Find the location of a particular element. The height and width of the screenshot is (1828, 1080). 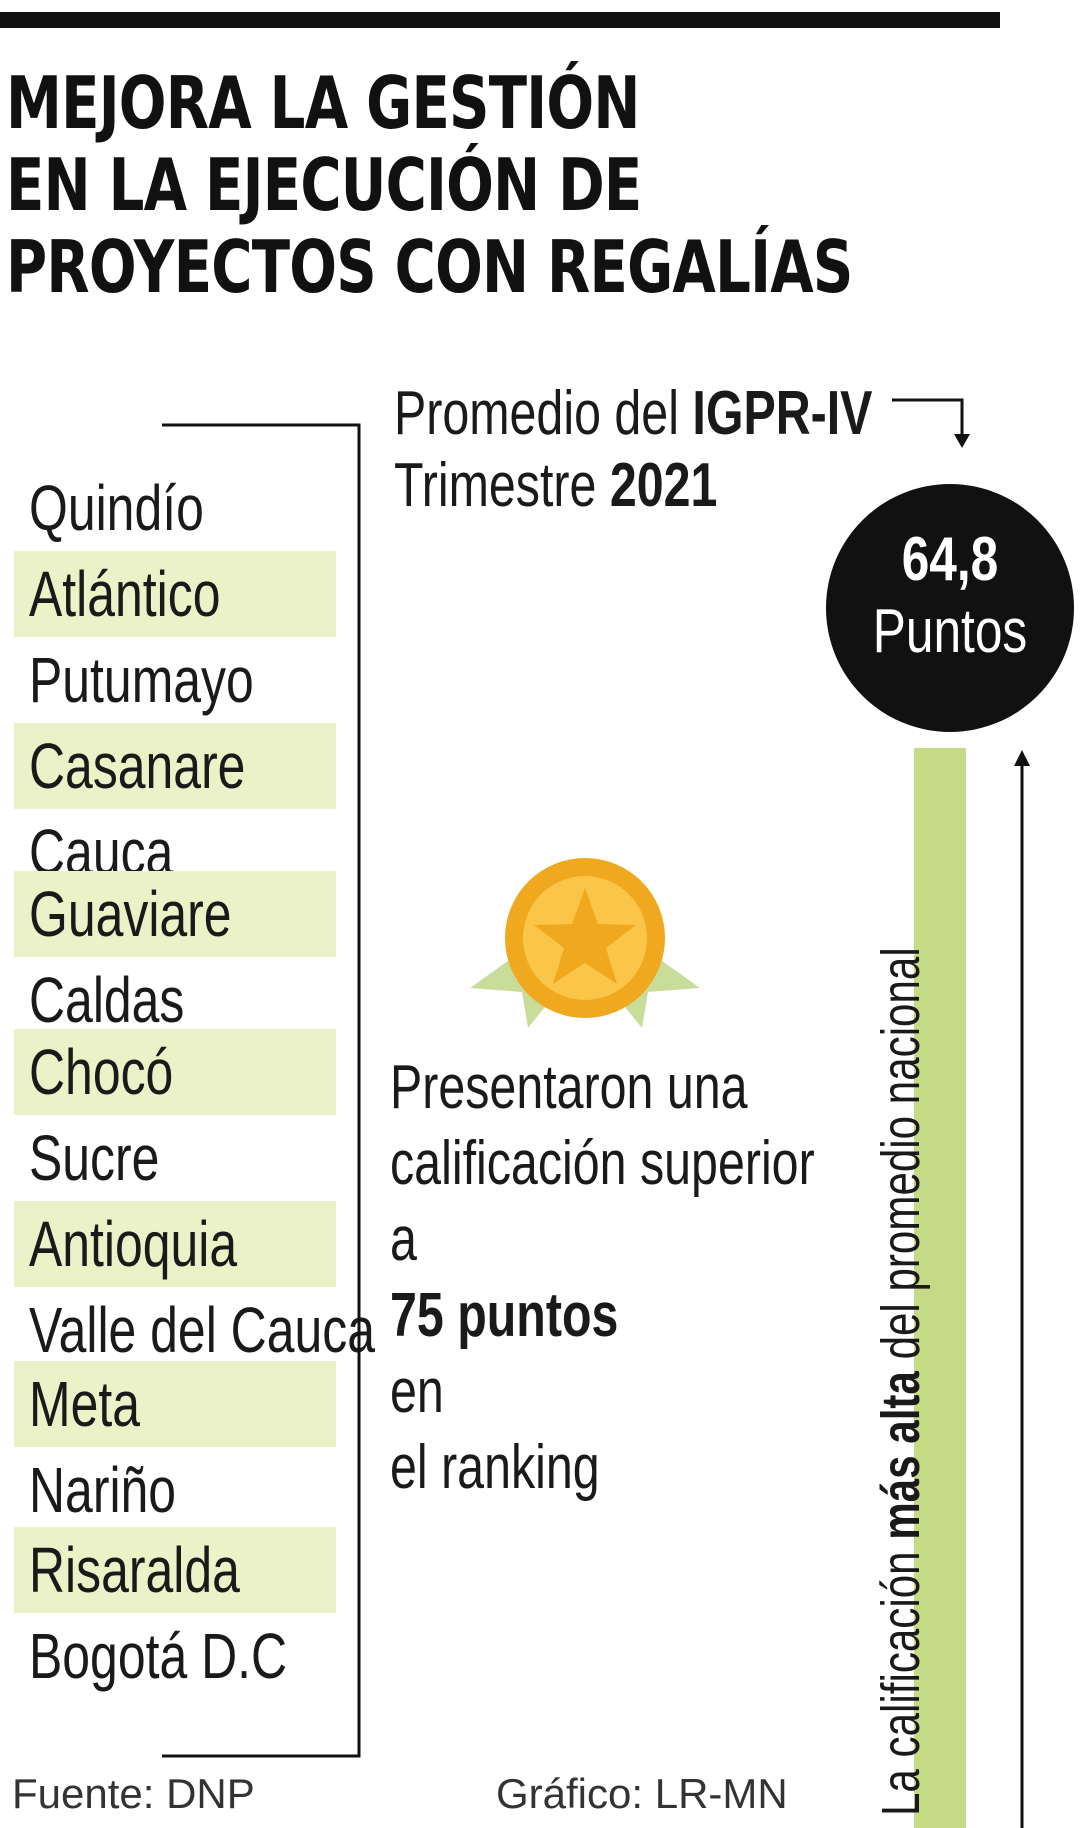

list-item: Nariño is located at coordinates (175, 1490).